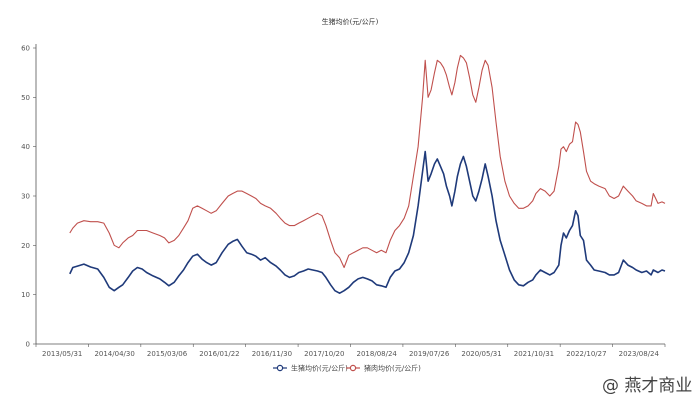  Describe the element at coordinates (272, 354) in the screenshot. I see `x-tick-label: 2016/11/30` at that location.